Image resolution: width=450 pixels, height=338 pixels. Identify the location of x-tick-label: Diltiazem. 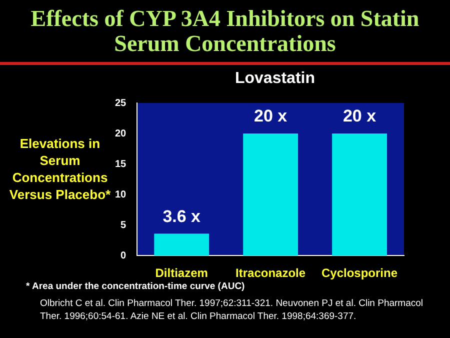
(181, 273).